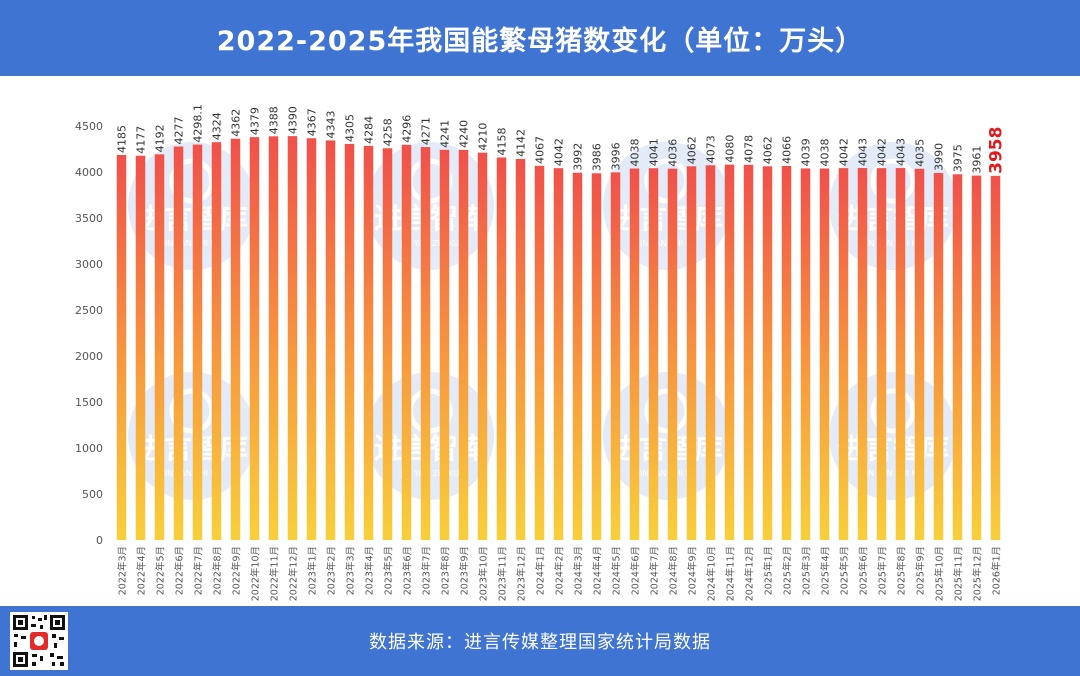 The image size is (1080, 676). Describe the element at coordinates (123, 570) in the screenshot. I see `x-tick-label: 2022年3月` at that location.